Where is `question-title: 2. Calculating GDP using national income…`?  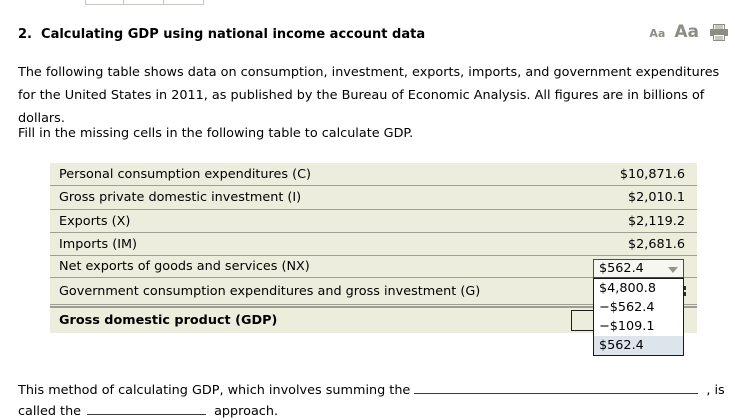
question-title: 2. Calculating GDP using national income… is located at coordinates (222, 34).